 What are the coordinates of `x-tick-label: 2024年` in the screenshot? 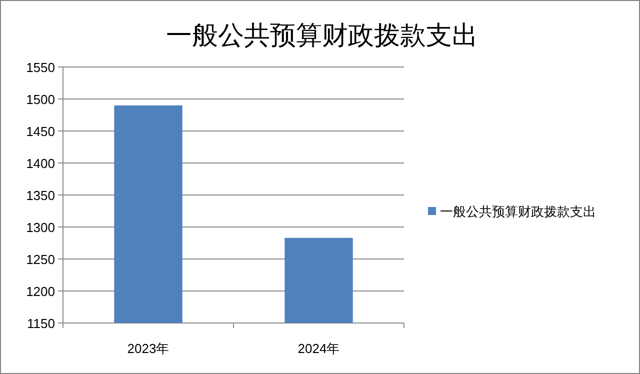 It's located at (319, 348).